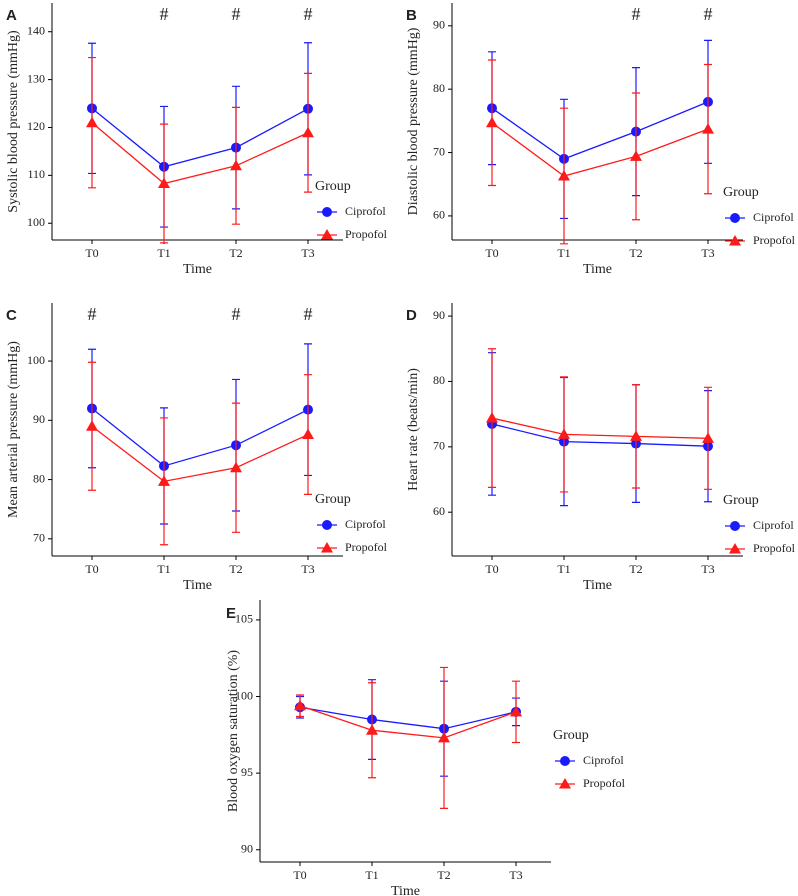  Describe the element at coordinates (411, 15) in the screenshot. I see `panel-label: B` at that location.